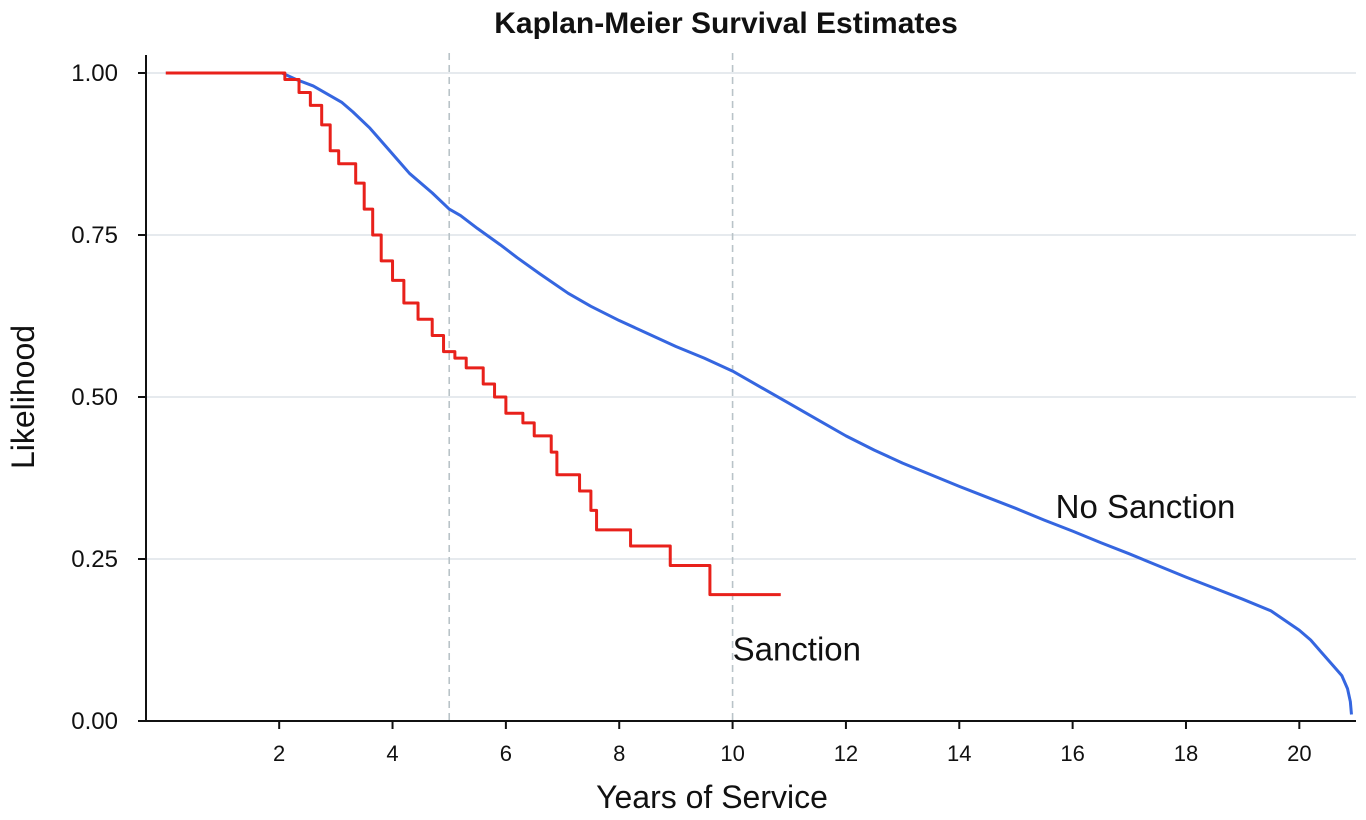 This screenshot has width=1366, height=820. Describe the element at coordinates (797, 649) in the screenshot. I see `series-label-sanction: Sanction` at that location.